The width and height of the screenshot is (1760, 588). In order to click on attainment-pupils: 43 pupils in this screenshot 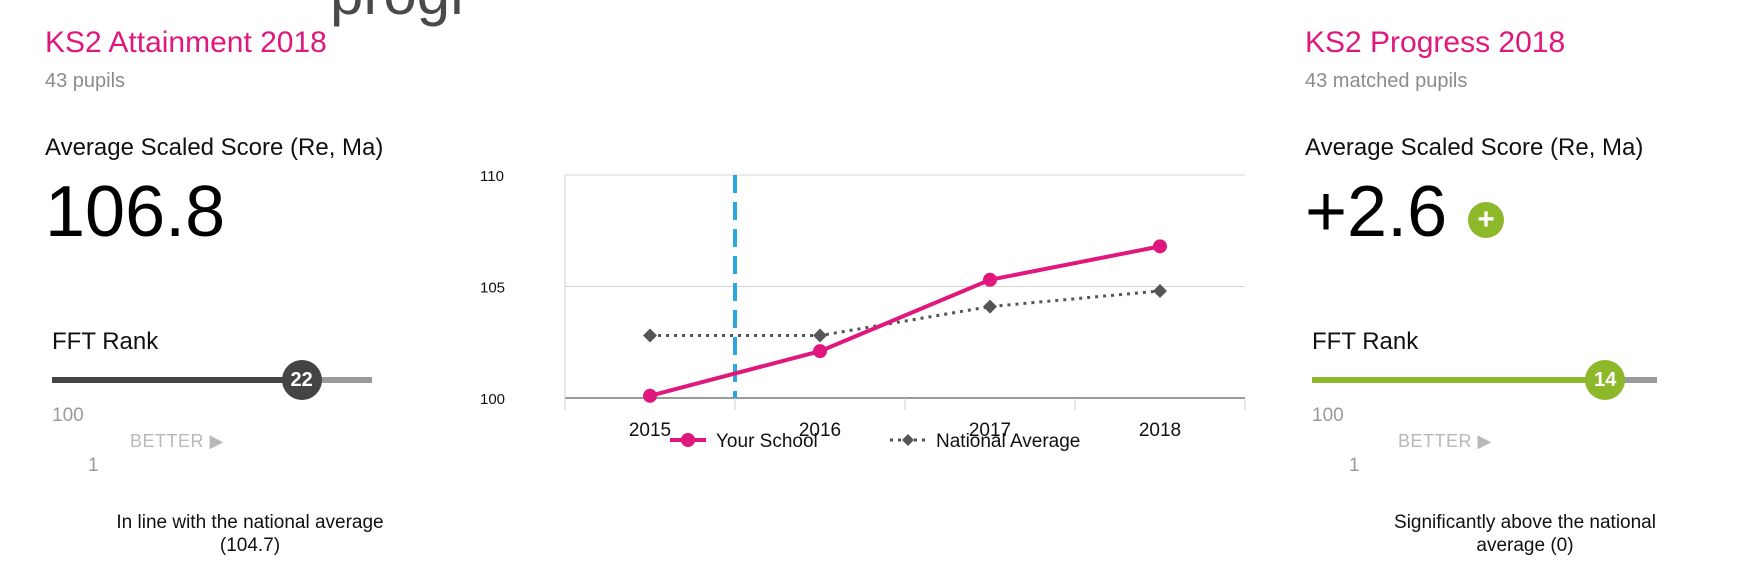, I will do `click(85, 81)`.